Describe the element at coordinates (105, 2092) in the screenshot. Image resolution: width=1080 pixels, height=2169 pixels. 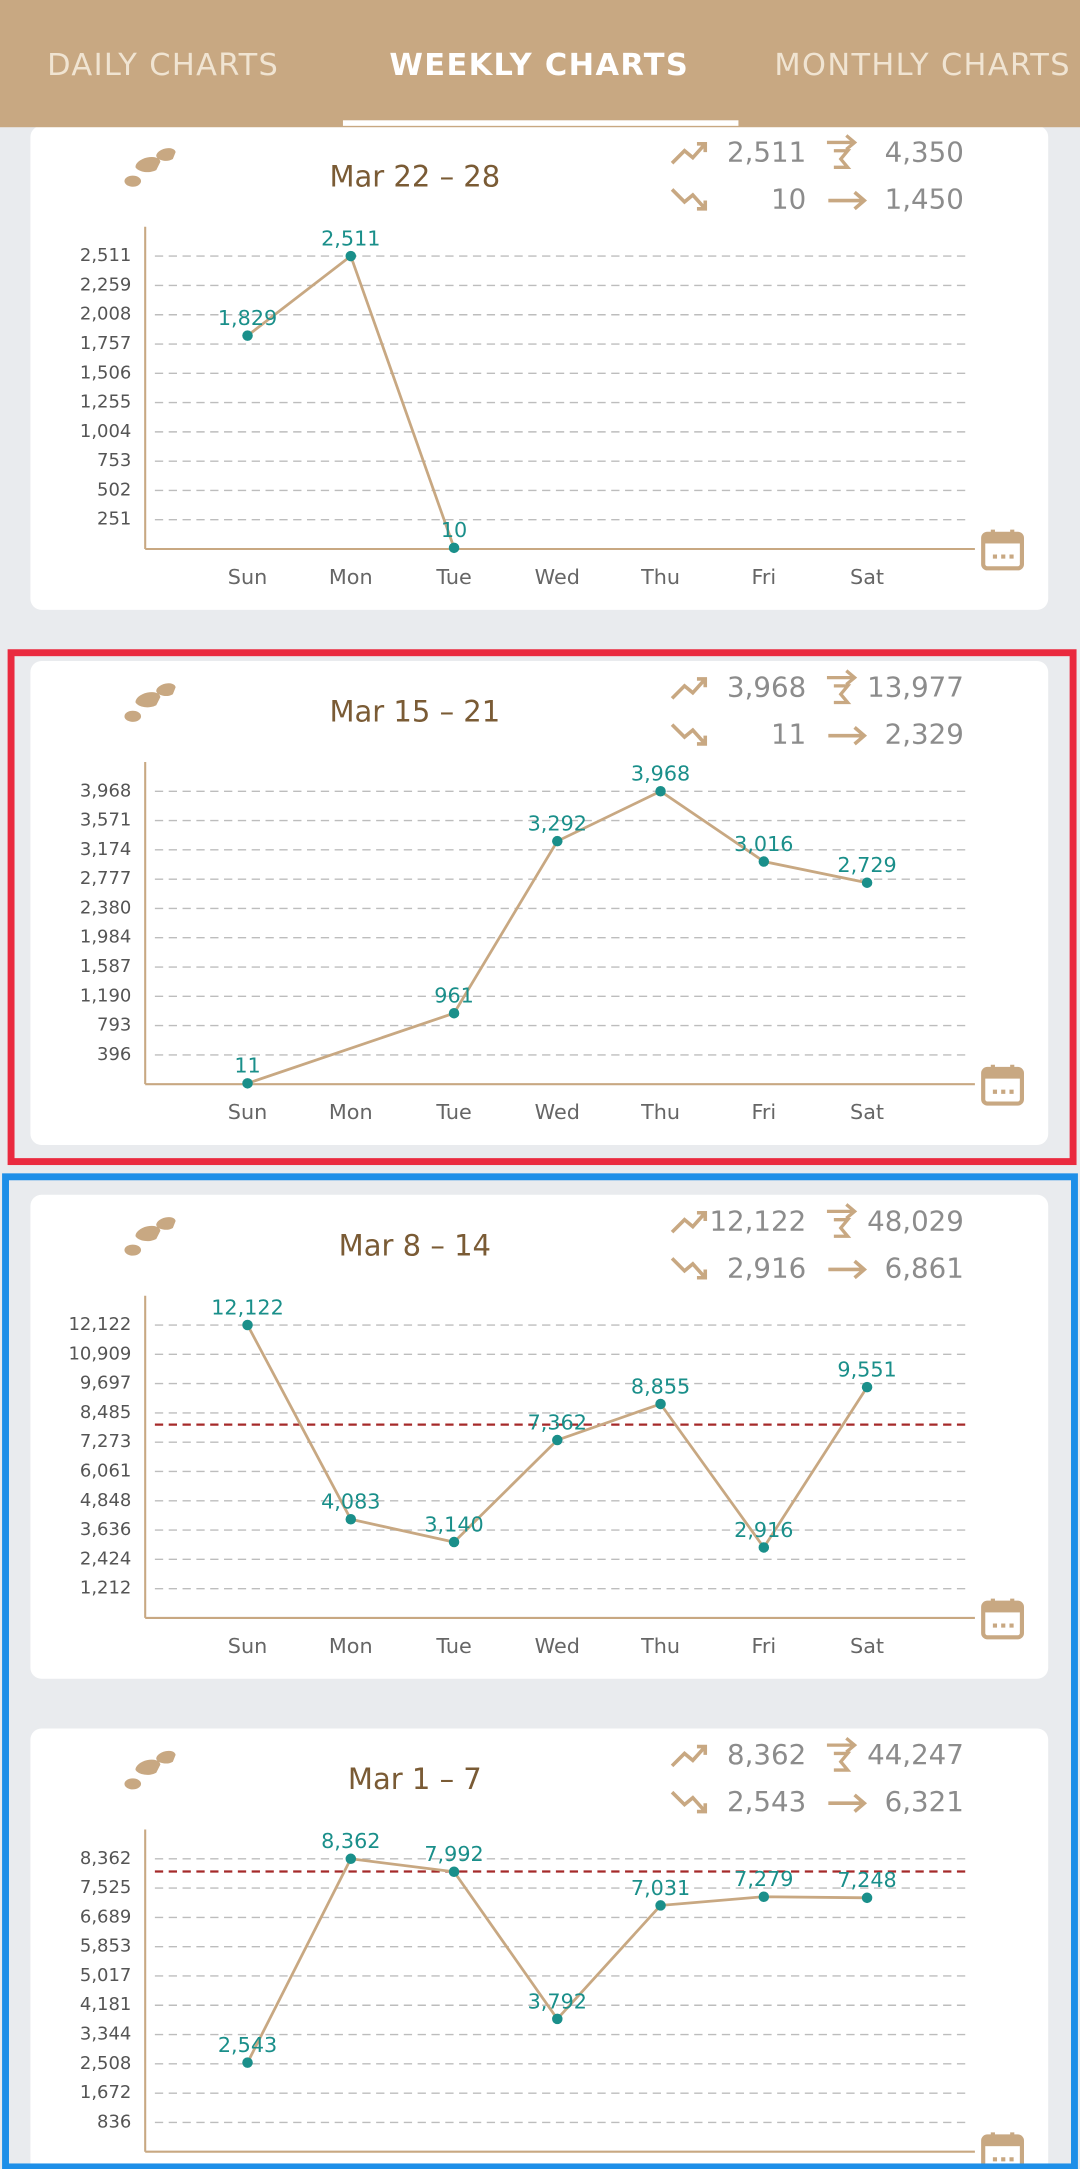
I see `y-tick-label: 1,672` at that location.